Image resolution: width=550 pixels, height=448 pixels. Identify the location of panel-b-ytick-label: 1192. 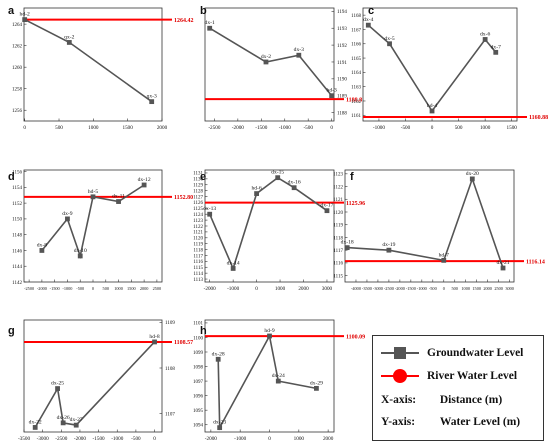
(342, 46).